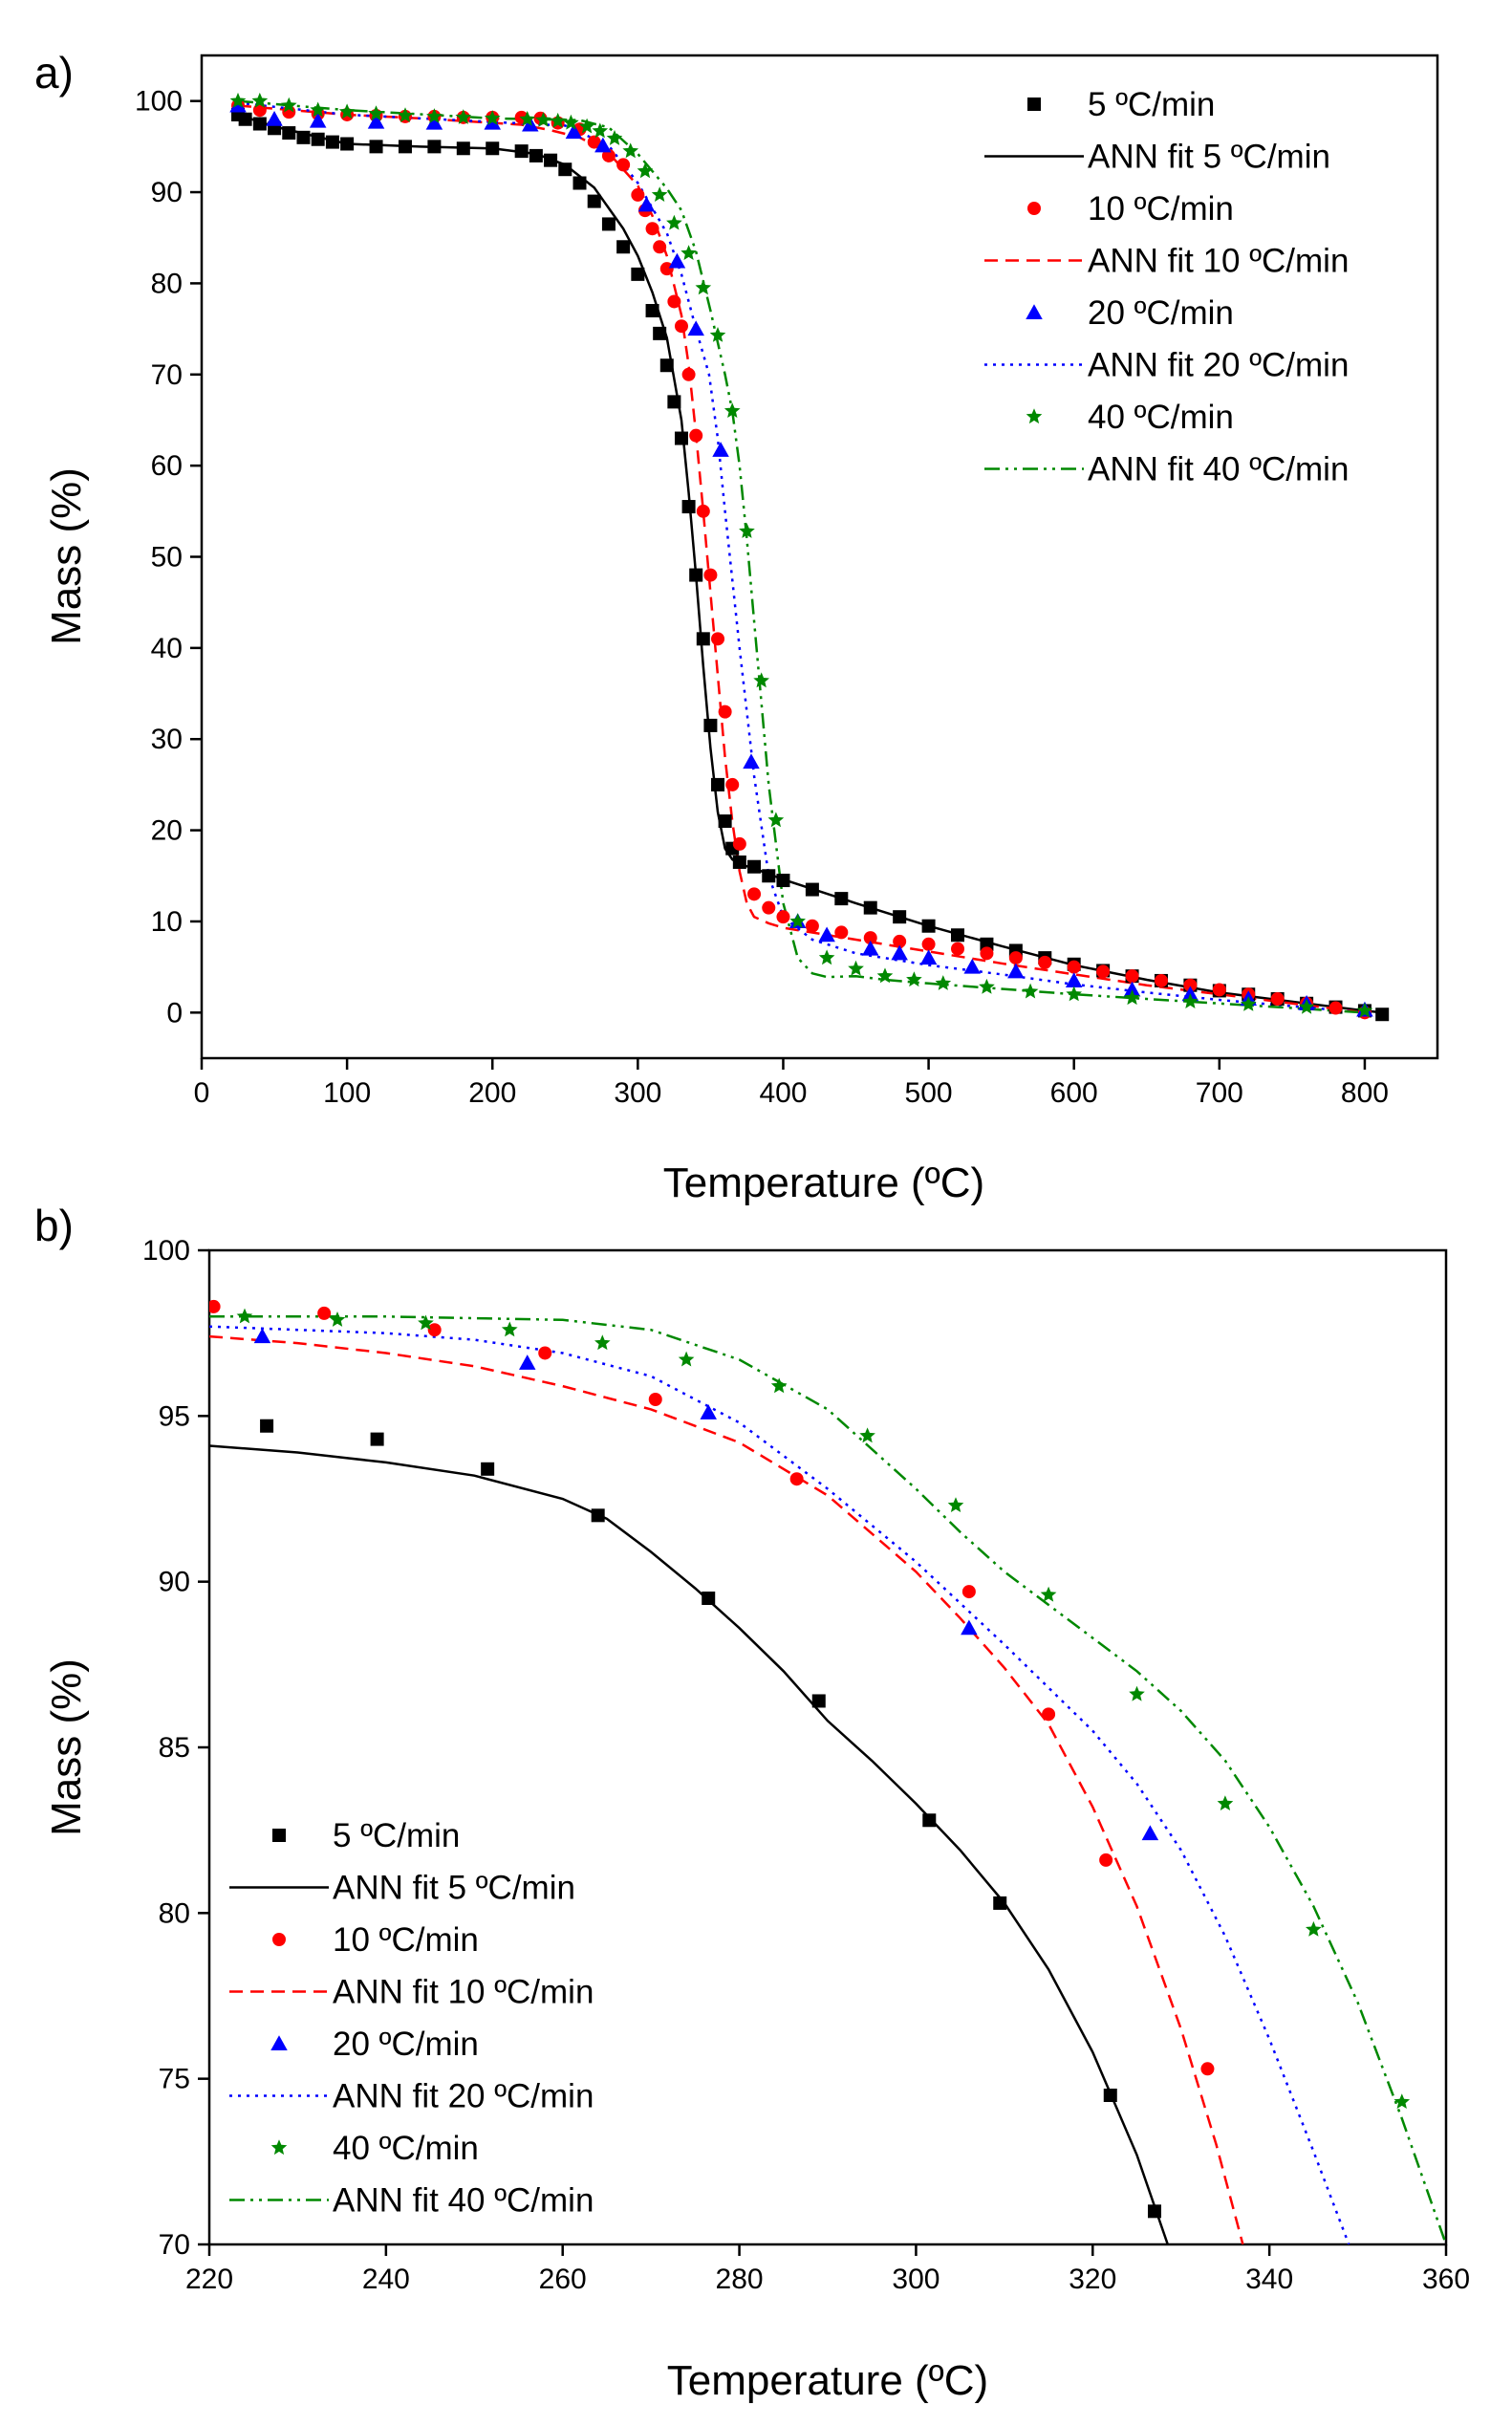  What do you see at coordinates (1218, 365) in the screenshot?
I see `legend-entry: ANN fit 20 ºC/min` at bounding box center [1218, 365].